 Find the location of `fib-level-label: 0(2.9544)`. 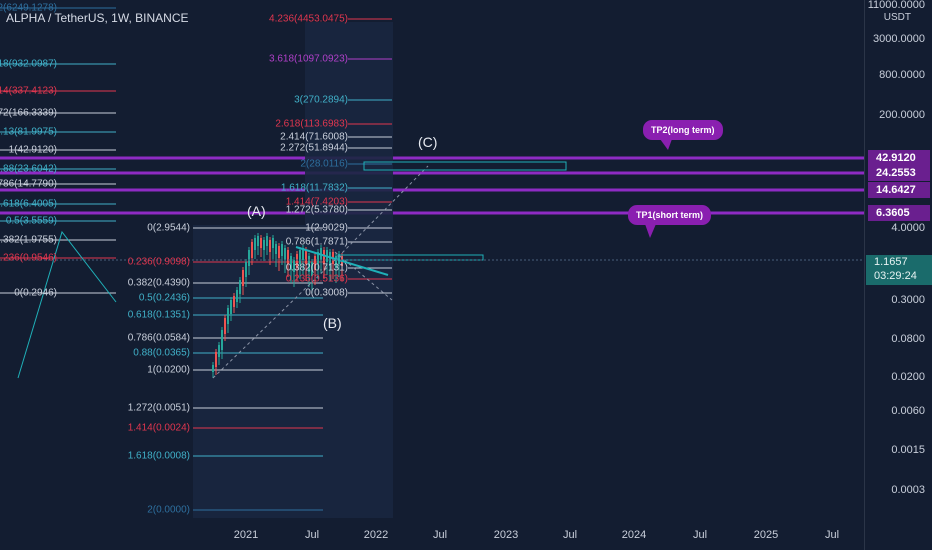

fib-level-label: 0(2.9544) is located at coordinates (168, 228).